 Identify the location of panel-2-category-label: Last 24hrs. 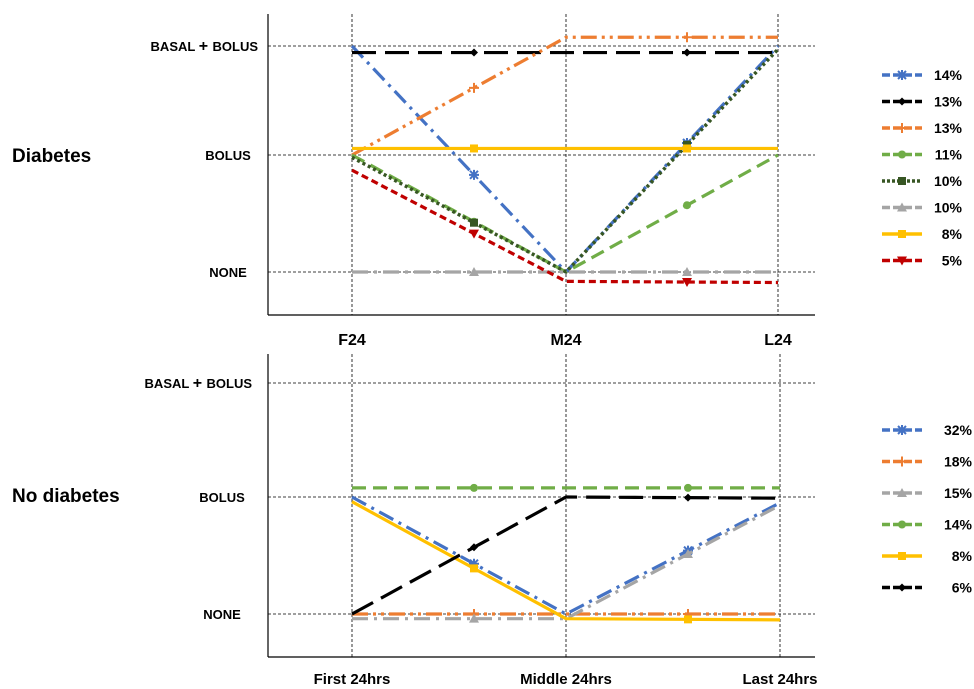
(779, 679).